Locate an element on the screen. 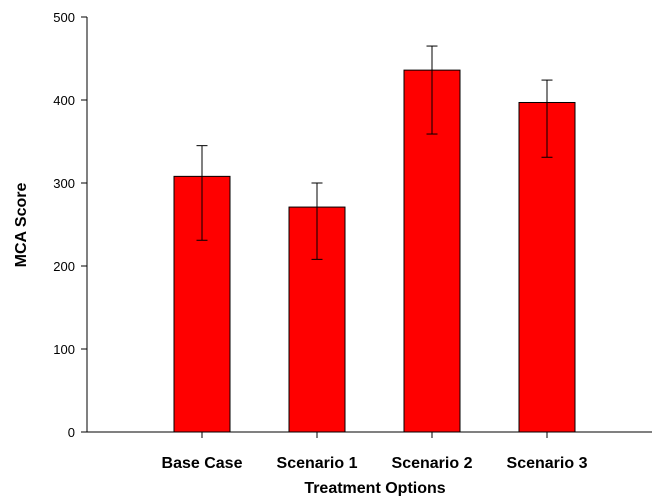  y-tick-label: 400 is located at coordinates (64, 100).